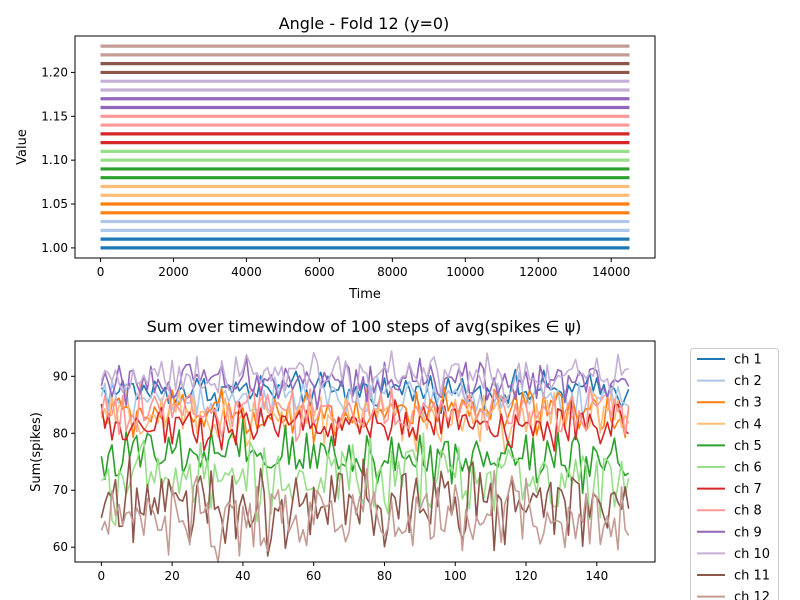 The height and width of the screenshot is (600, 800). Describe the element at coordinates (611, 272) in the screenshot. I see `top-x-tick-label: 14000` at that location.